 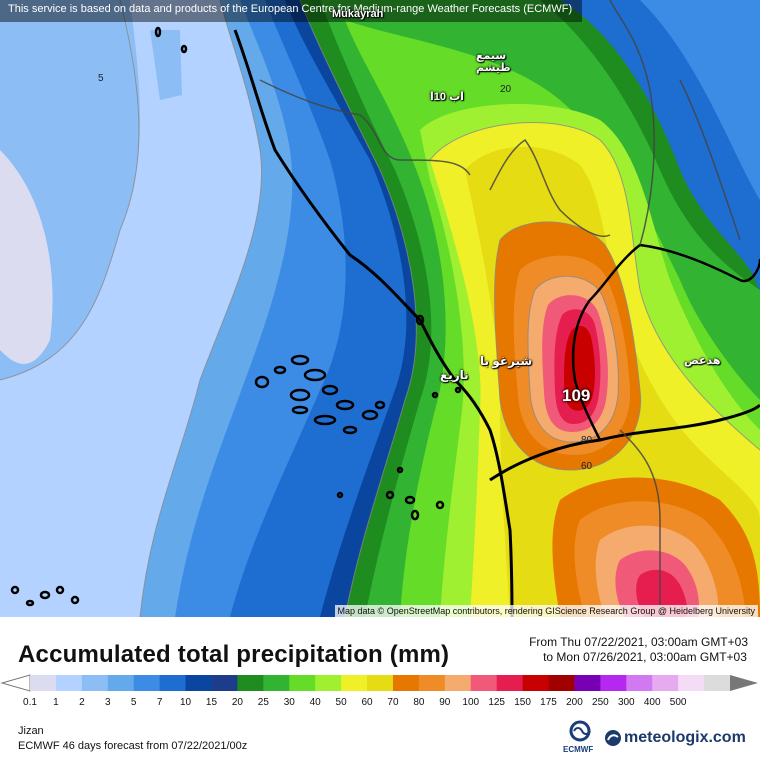 What do you see at coordinates (638, 642) in the screenshot?
I see `period-from: From Thu 07/22/2021, 03:00am GMT+03` at bounding box center [638, 642].